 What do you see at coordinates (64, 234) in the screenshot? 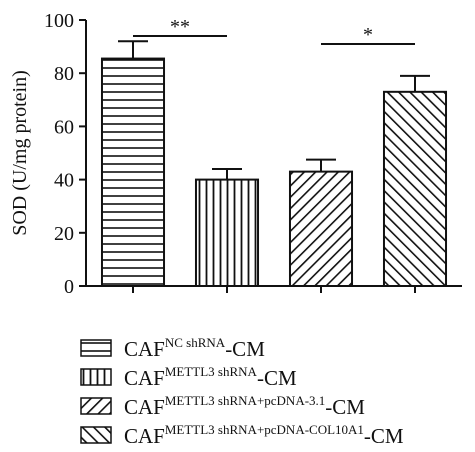
I see `y-tick-label: 20` at bounding box center [64, 234].